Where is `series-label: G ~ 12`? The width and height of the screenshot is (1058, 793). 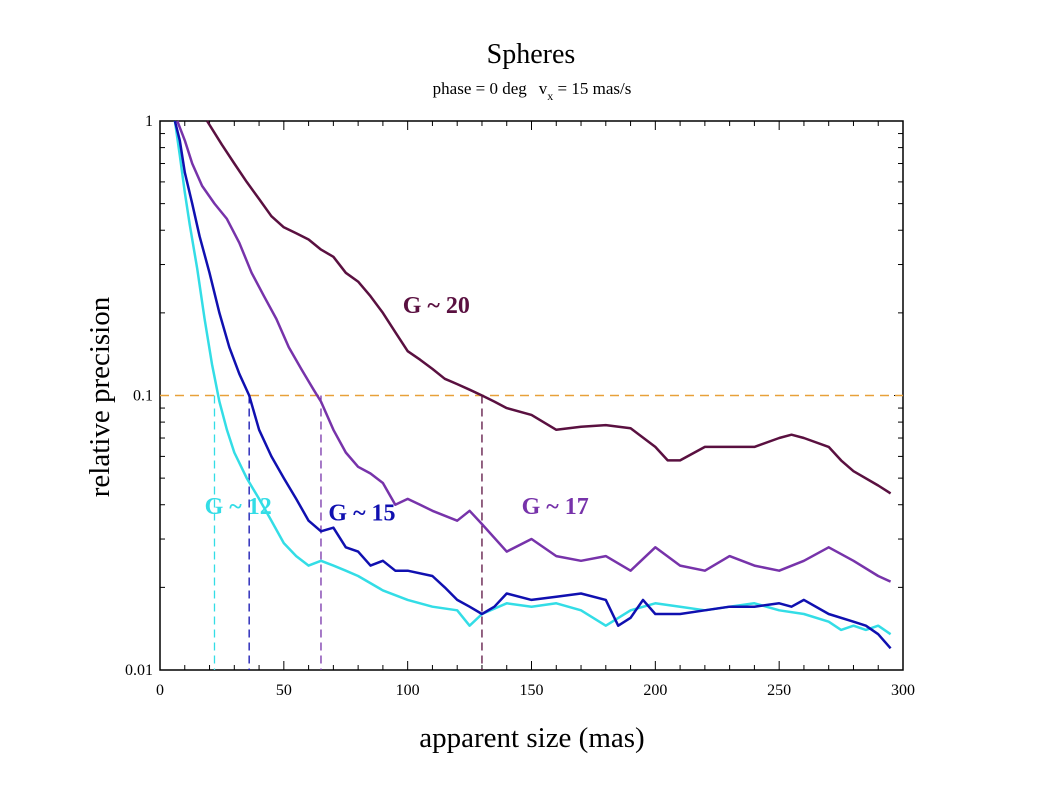
series-label: G ~ 12 is located at coordinates (238, 507).